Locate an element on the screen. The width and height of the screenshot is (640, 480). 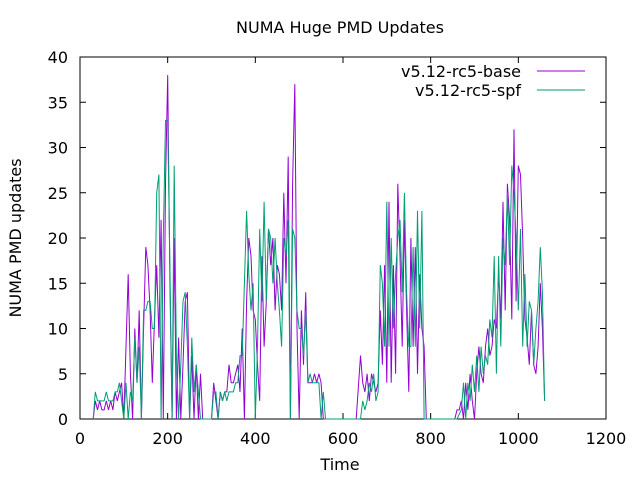
legend-label: v5.12-rc5-base is located at coordinates (461, 71).